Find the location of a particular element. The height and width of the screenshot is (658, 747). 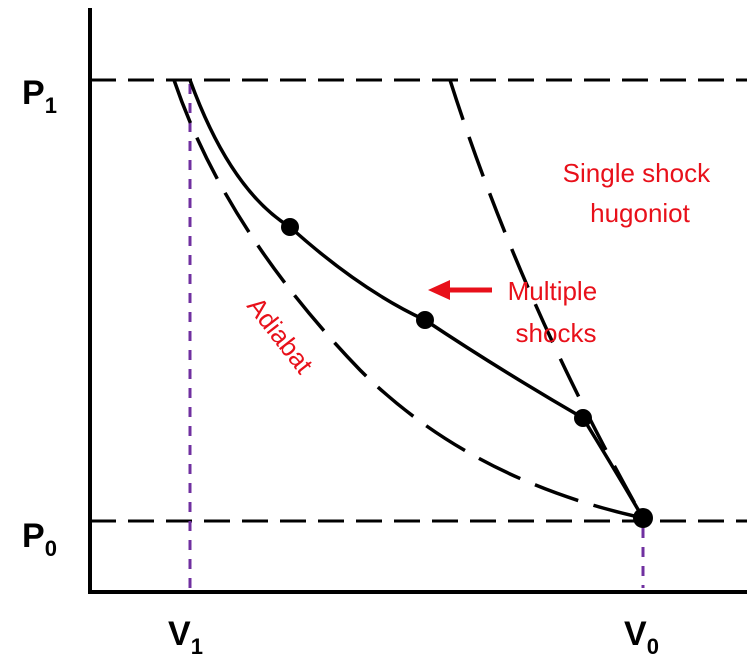

v1-label: V1 is located at coordinates (185, 636).